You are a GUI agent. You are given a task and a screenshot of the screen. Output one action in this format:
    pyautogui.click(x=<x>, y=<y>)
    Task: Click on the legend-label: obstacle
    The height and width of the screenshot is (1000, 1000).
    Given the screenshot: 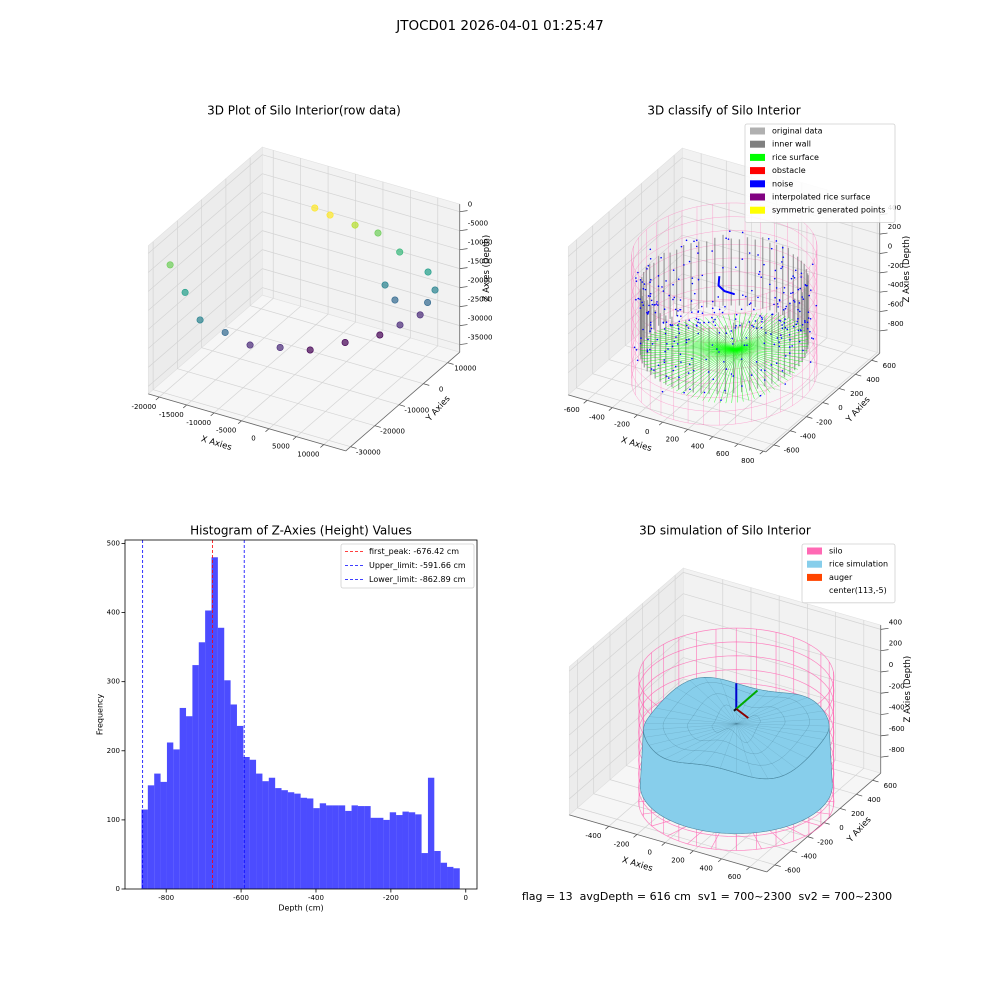 What is the action you would take?
    pyautogui.click(x=789, y=170)
    